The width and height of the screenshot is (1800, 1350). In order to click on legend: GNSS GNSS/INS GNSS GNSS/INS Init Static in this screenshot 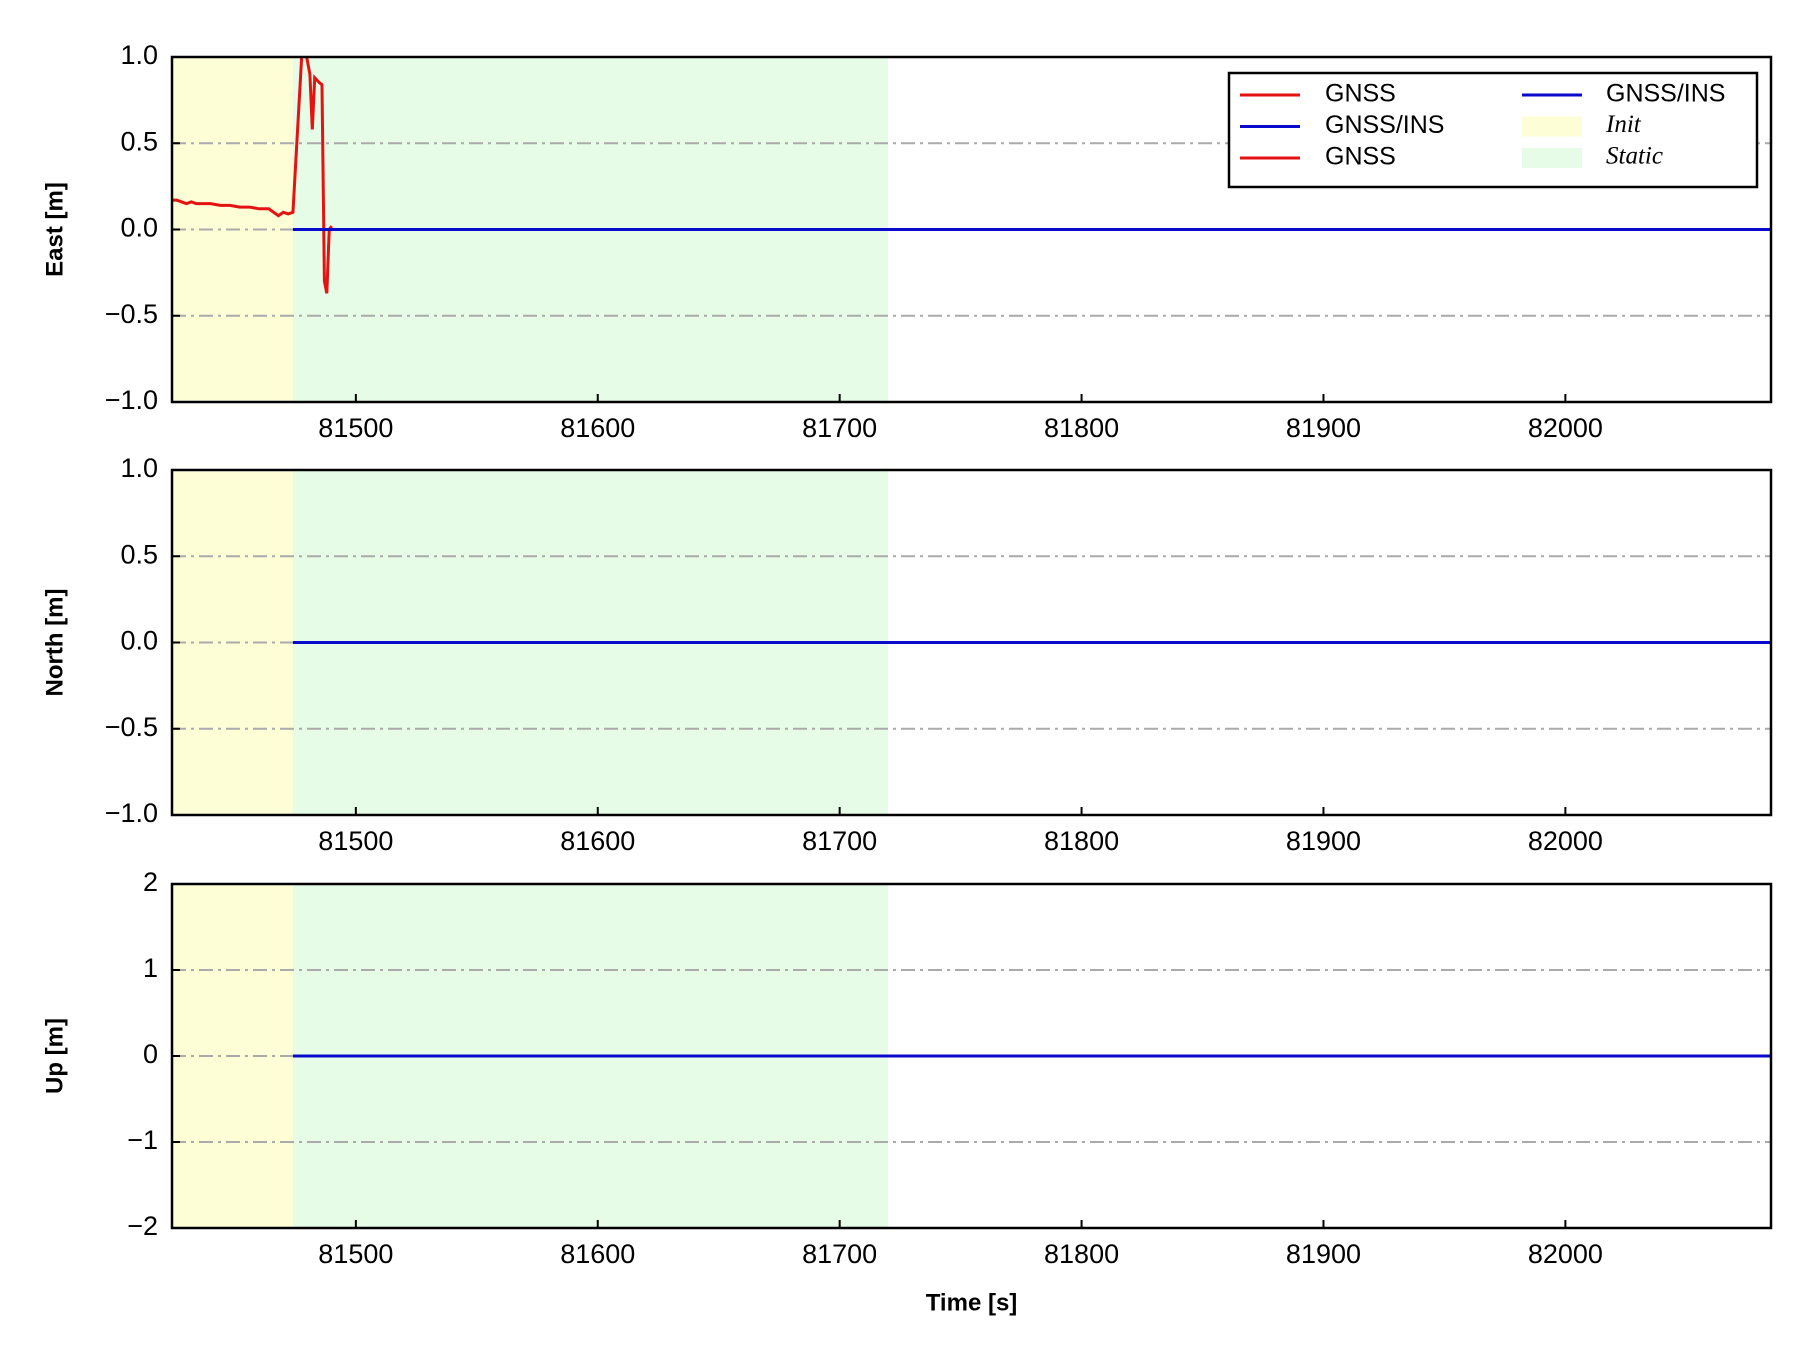, I will do `click(1493, 130)`.